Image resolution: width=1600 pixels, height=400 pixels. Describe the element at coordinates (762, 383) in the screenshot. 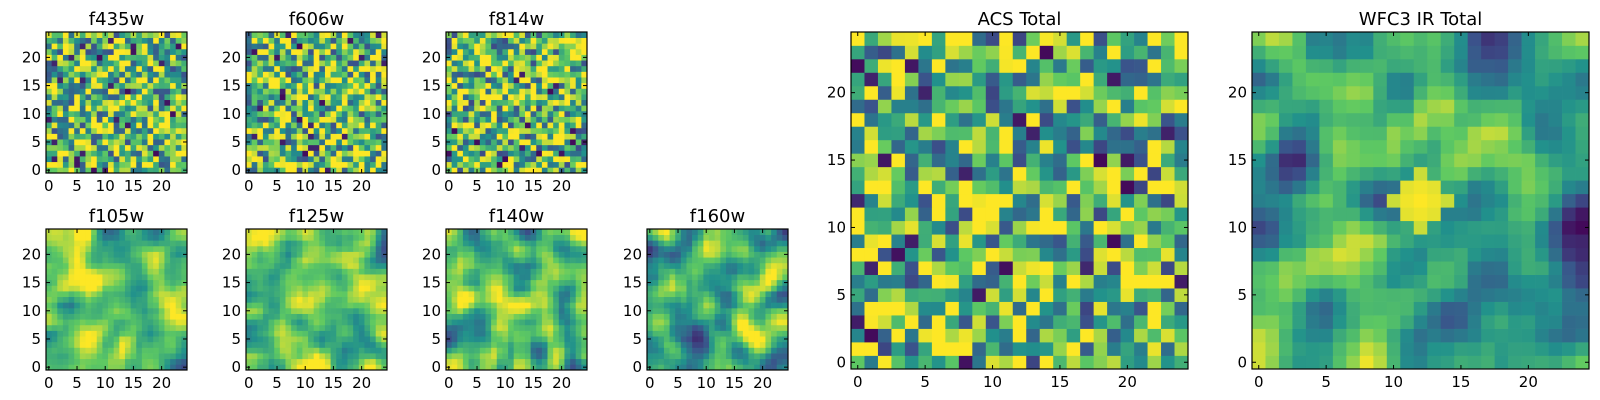

I see `x-tick-label: 20` at that location.